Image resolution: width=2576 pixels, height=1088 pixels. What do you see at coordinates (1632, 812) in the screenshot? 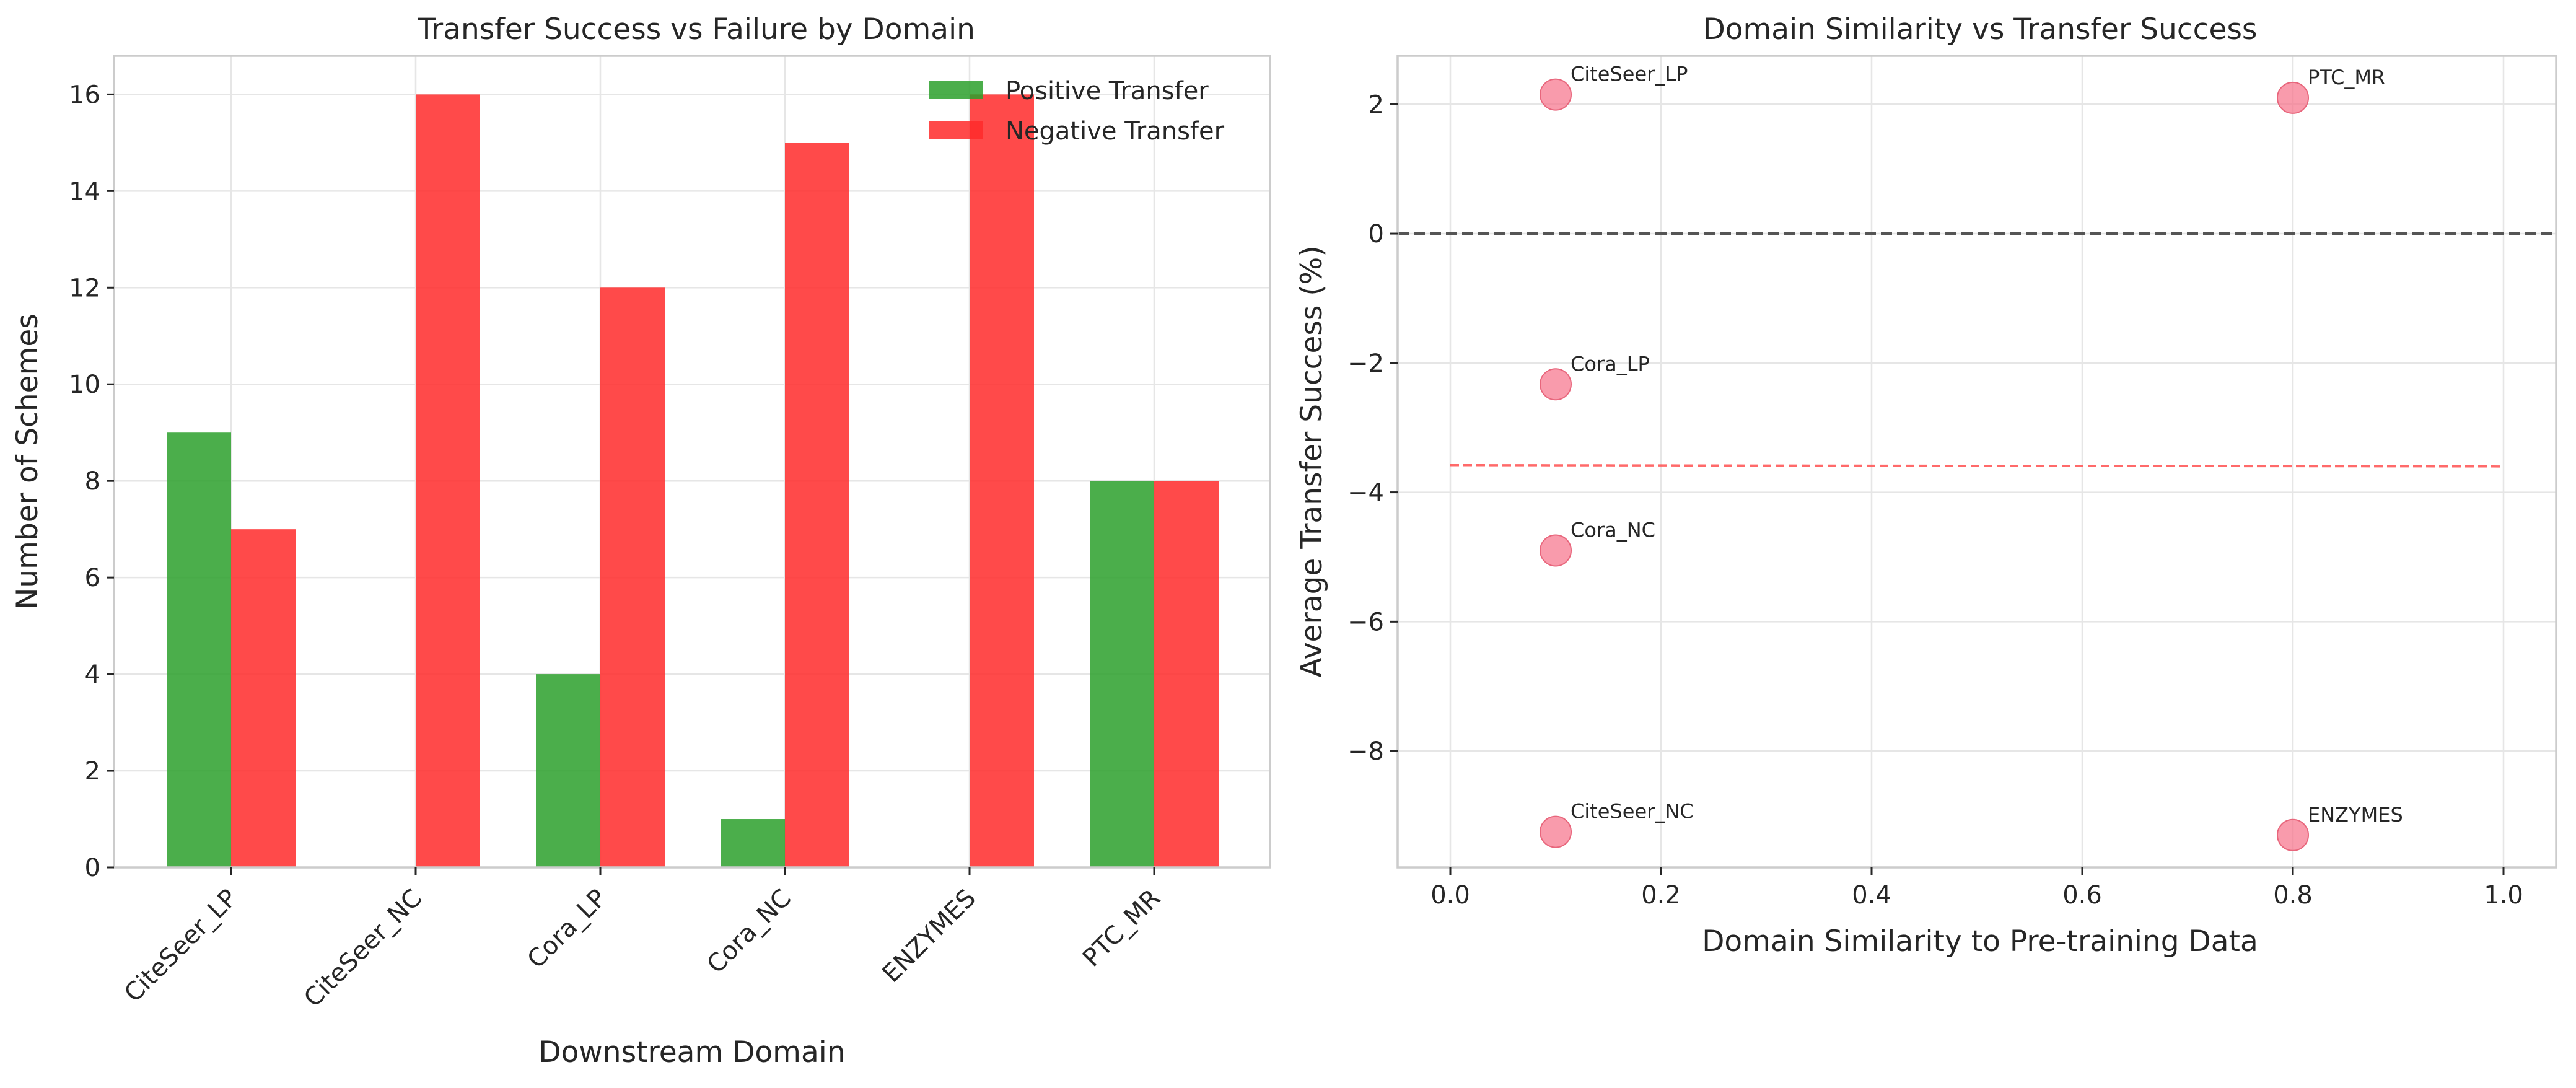
I see `point-label-citeseer-nc: CiteSeer_NC` at bounding box center [1632, 812].